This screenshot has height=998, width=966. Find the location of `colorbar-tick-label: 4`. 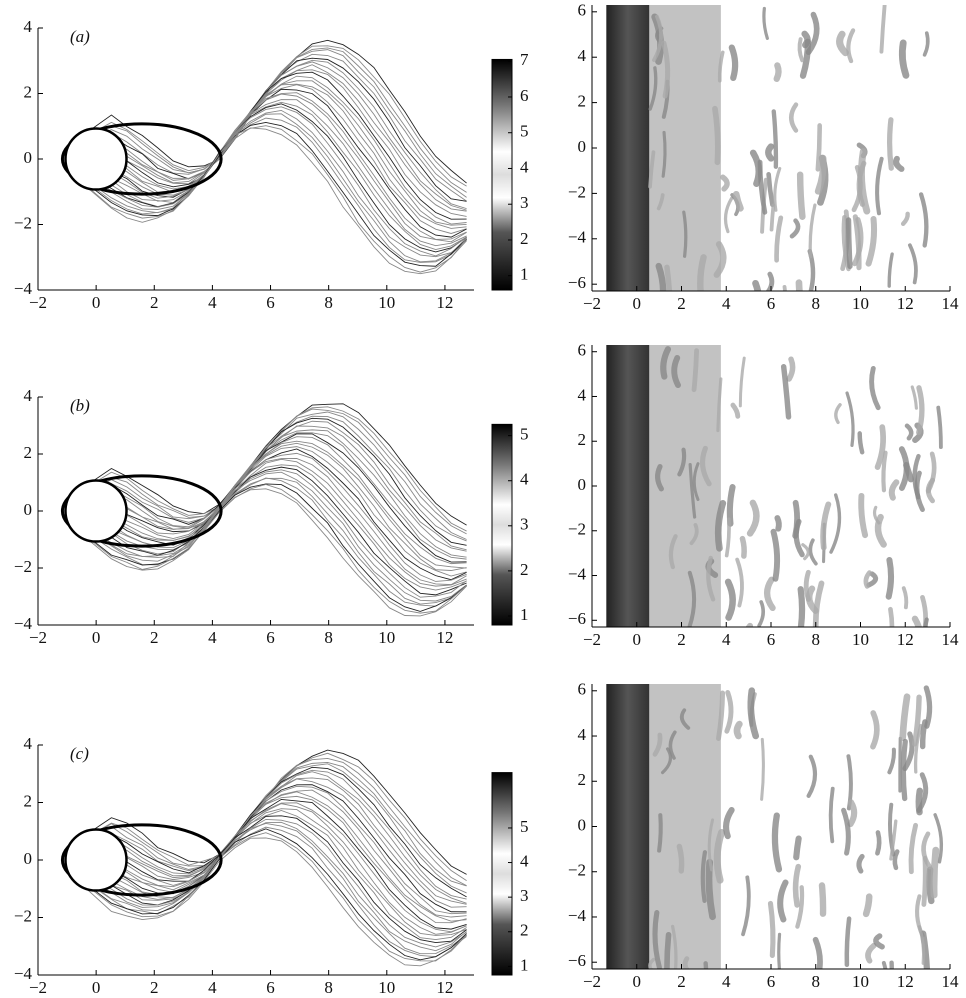

colorbar-tick-label: 4 is located at coordinates (524, 166).